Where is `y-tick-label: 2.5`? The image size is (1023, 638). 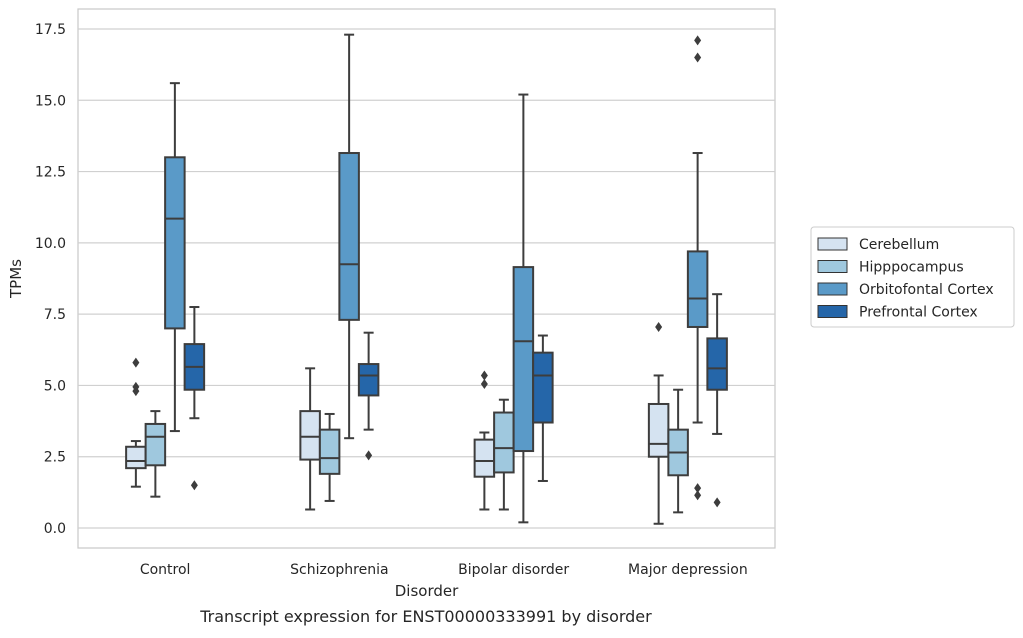
y-tick-label: 2.5 is located at coordinates (55, 458).